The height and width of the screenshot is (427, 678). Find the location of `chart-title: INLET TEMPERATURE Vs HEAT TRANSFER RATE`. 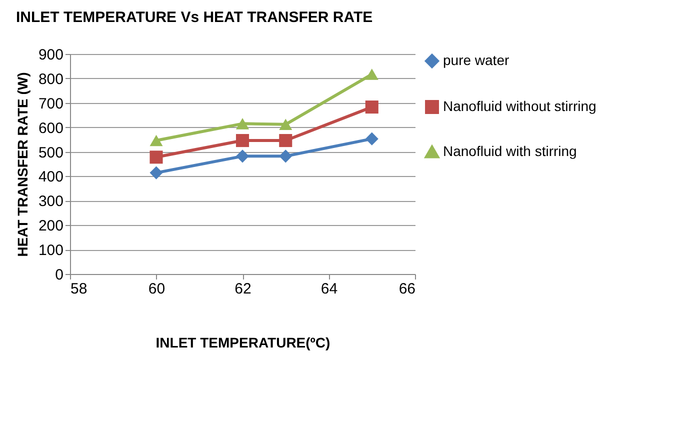

chart-title: INLET TEMPERATURE Vs HEAT TRANSFER RATE is located at coordinates (194, 17).